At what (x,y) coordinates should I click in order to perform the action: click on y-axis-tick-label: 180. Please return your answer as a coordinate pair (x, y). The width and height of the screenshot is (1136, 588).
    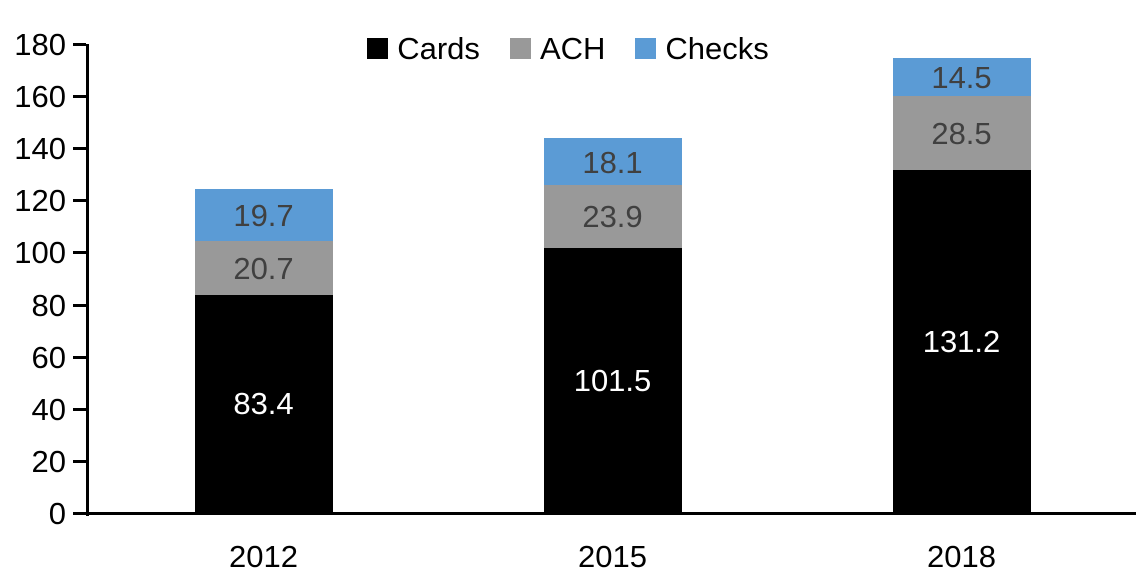
    Looking at the image, I should click on (40, 44).